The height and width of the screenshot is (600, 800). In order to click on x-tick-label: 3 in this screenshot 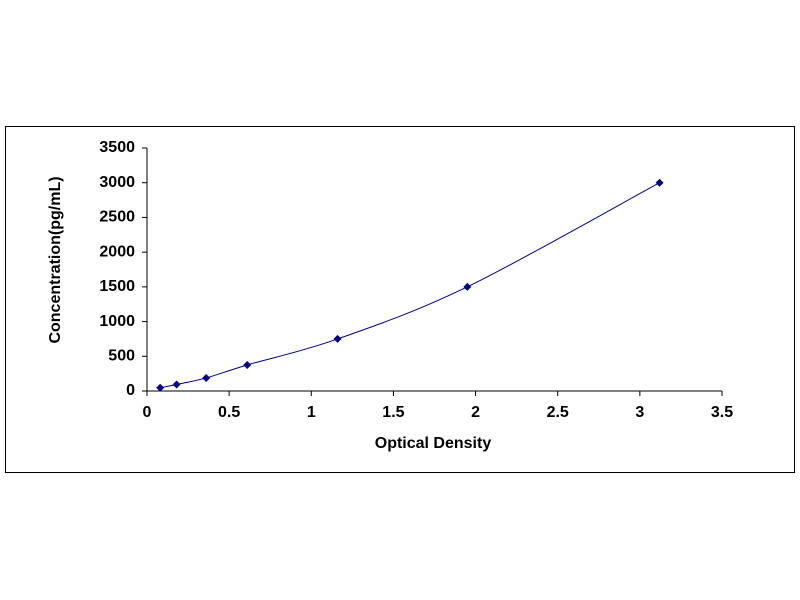, I will do `click(639, 412)`.